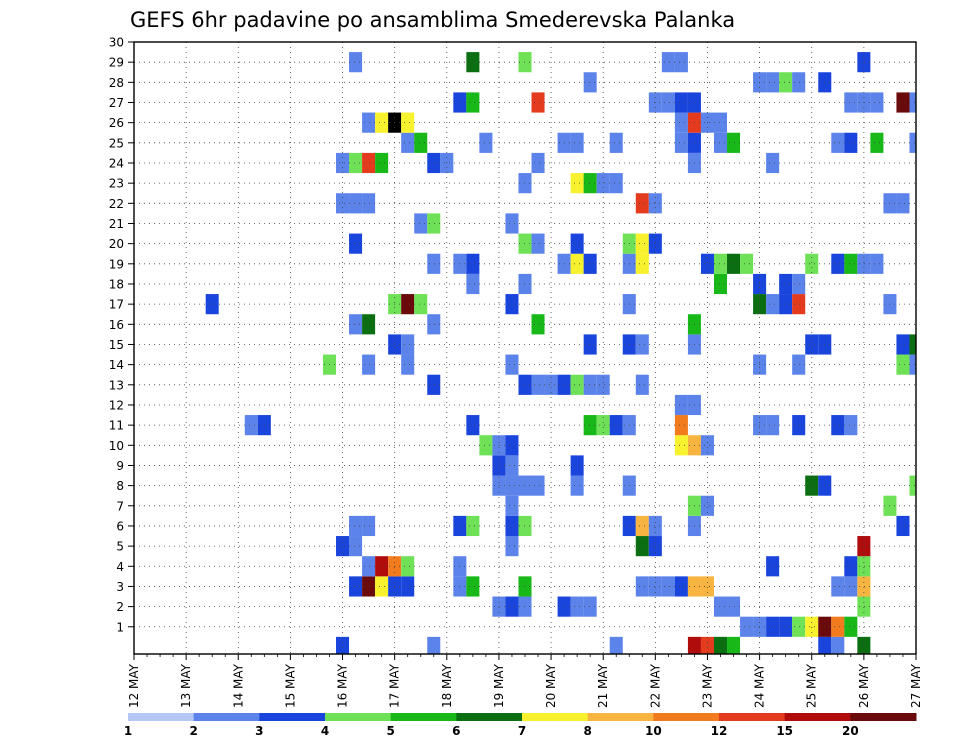  Describe the element at coordinates (707, 685) in the screenshot. I see `x-tick-label: 23 MAY` at that location.